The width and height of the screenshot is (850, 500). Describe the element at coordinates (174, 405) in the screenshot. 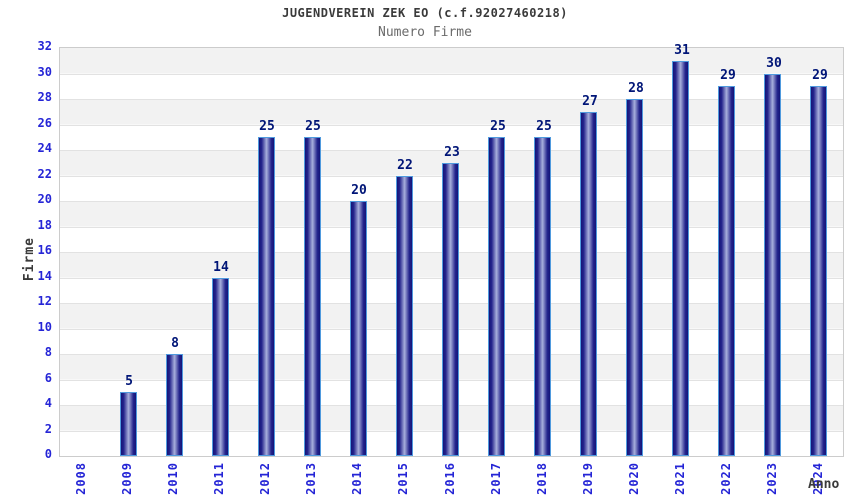

I see `bar-2010` at that location.